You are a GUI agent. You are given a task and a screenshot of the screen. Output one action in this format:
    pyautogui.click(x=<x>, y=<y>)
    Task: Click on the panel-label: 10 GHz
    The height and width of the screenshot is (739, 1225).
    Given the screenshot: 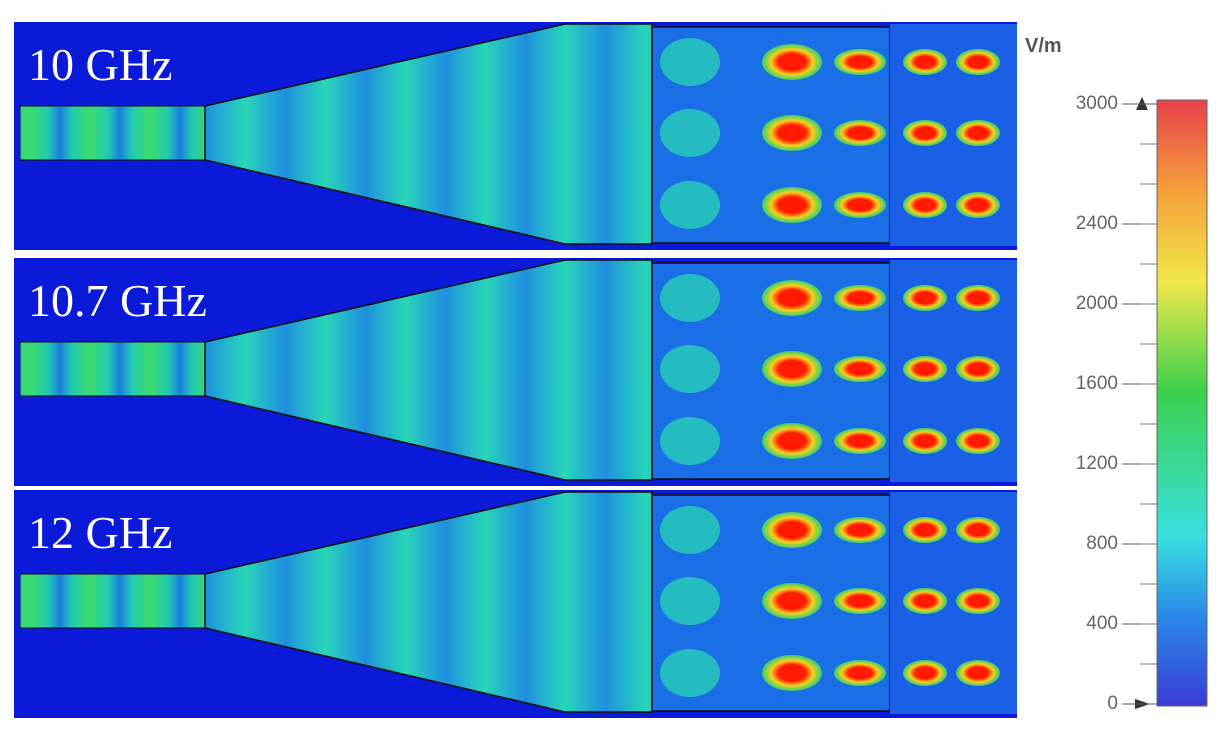 What is the action you would take?
    pyautogui.click(x=100, y=64)
    